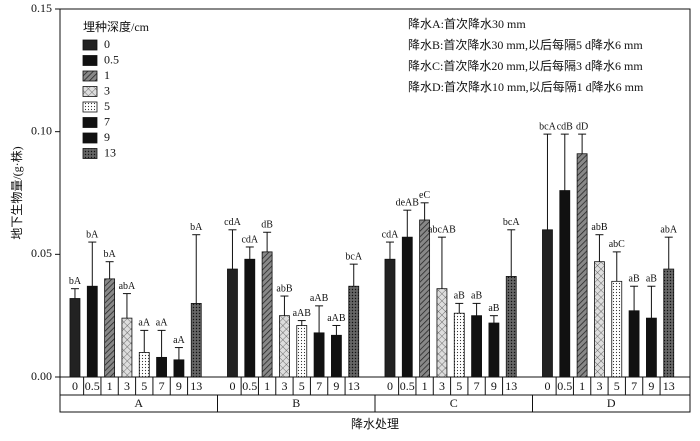 Image resolution: width=700 pixels, height=441 pixels. What do you see at coordinates (107, 137) in the screenshot?
I see `legend-label: 9` at bounding box center [107, 137].